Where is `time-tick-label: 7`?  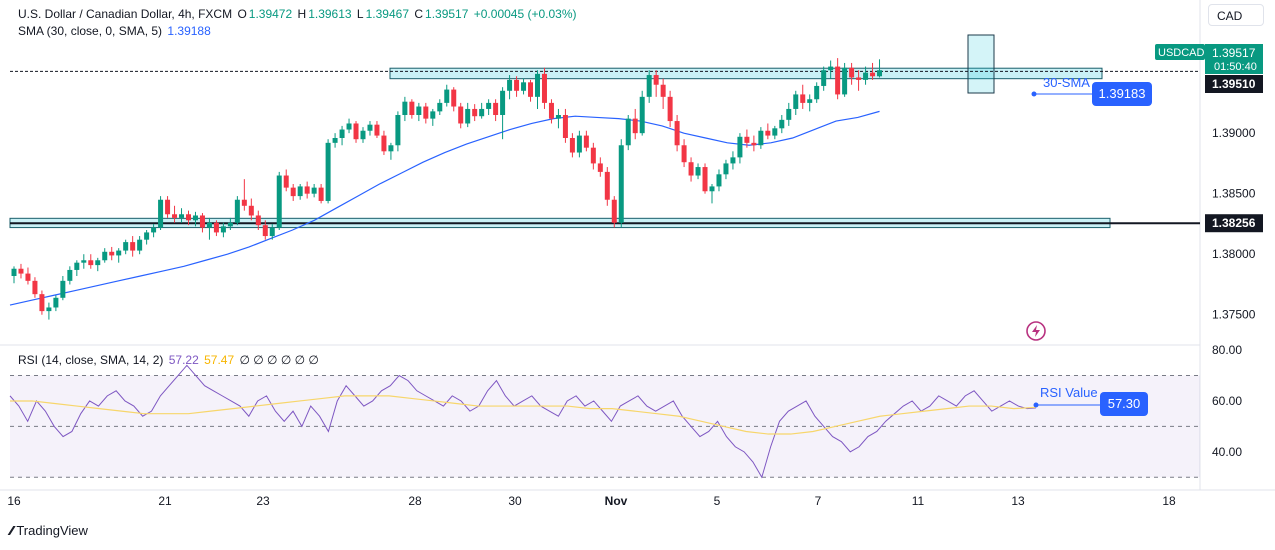 time-tick-label: 7 is located at coordinates (818, 501).